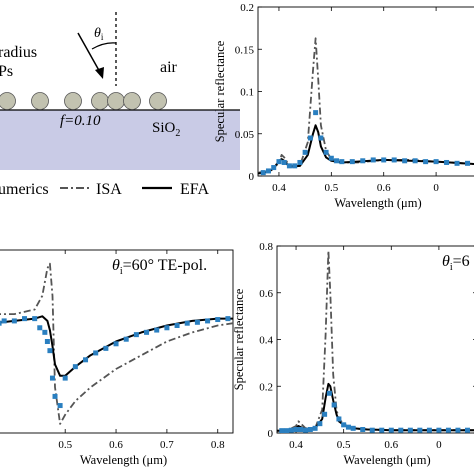 The width and height of the screenshot is (474, 474). I want to click on isa-line, so click(366, 105).